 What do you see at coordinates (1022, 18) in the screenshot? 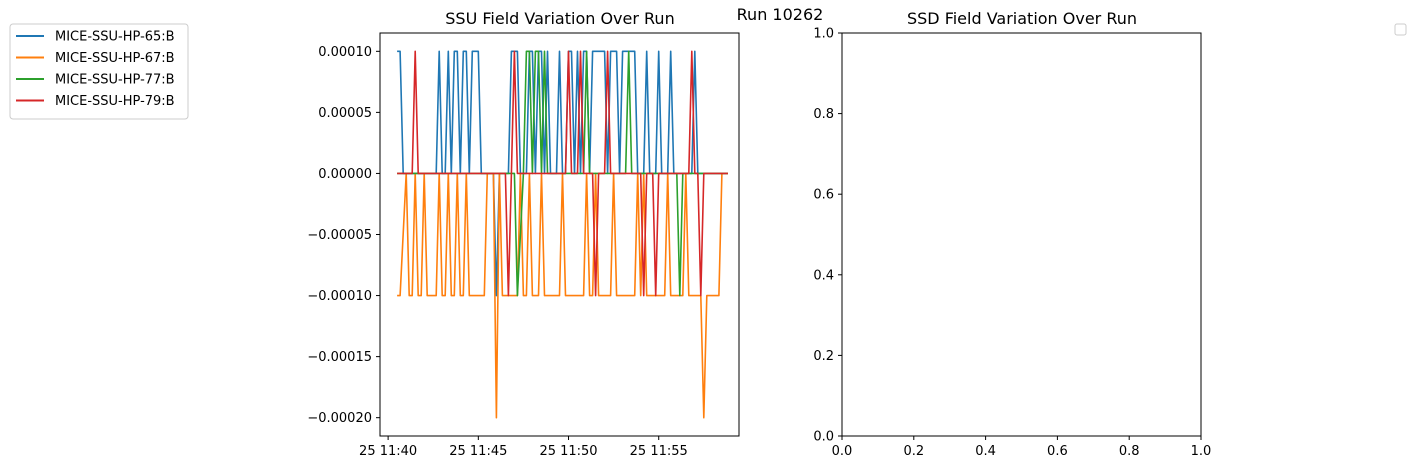
I see `ssd-chart-title: SSD Field Variation Over Run` at bounding box center [1022, 18].